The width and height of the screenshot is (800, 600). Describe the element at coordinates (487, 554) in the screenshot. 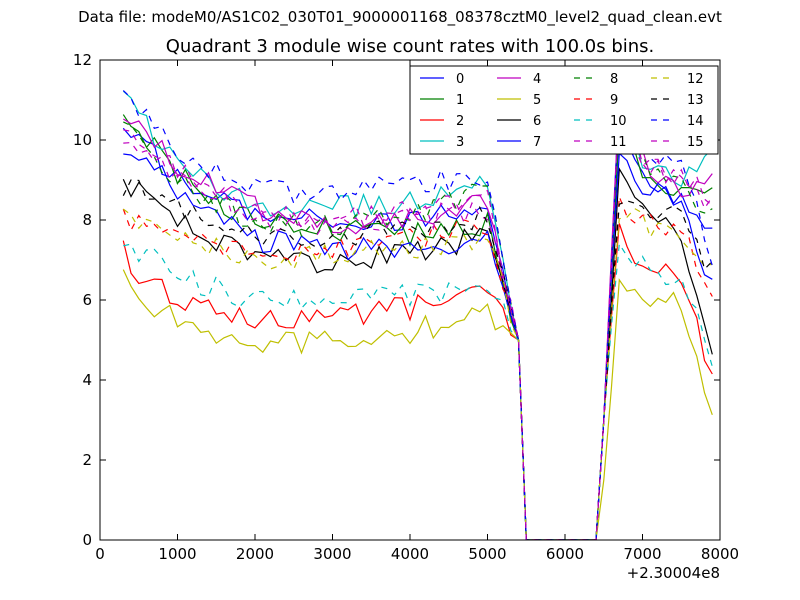

I see `x-tick-label: 5000` at that location.